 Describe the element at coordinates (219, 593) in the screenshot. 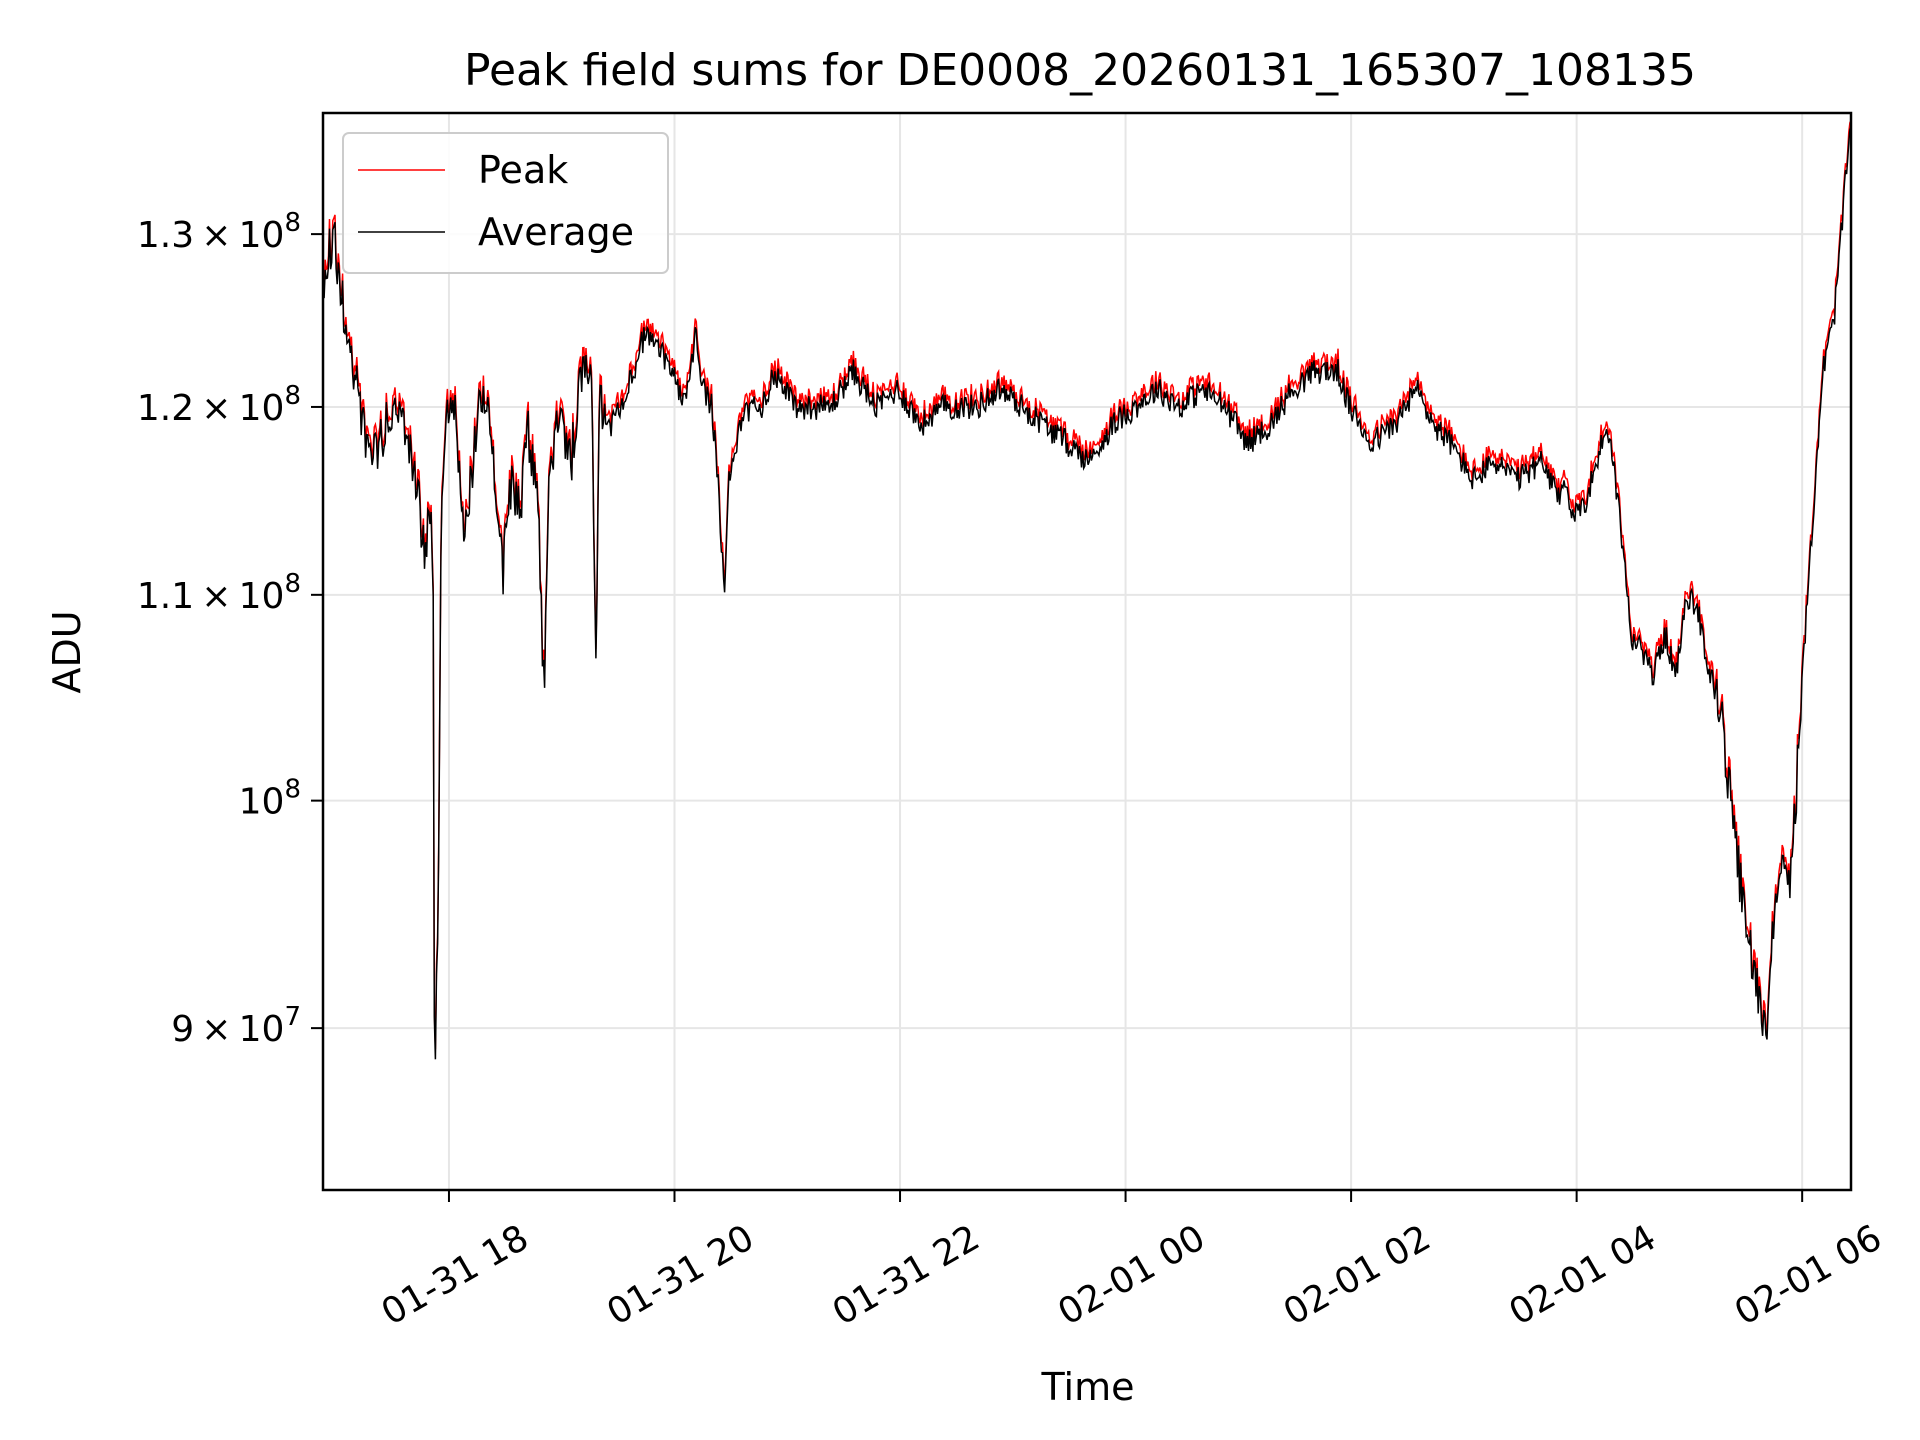

I see `y-tick-label: 1.1 × 108` at that location.